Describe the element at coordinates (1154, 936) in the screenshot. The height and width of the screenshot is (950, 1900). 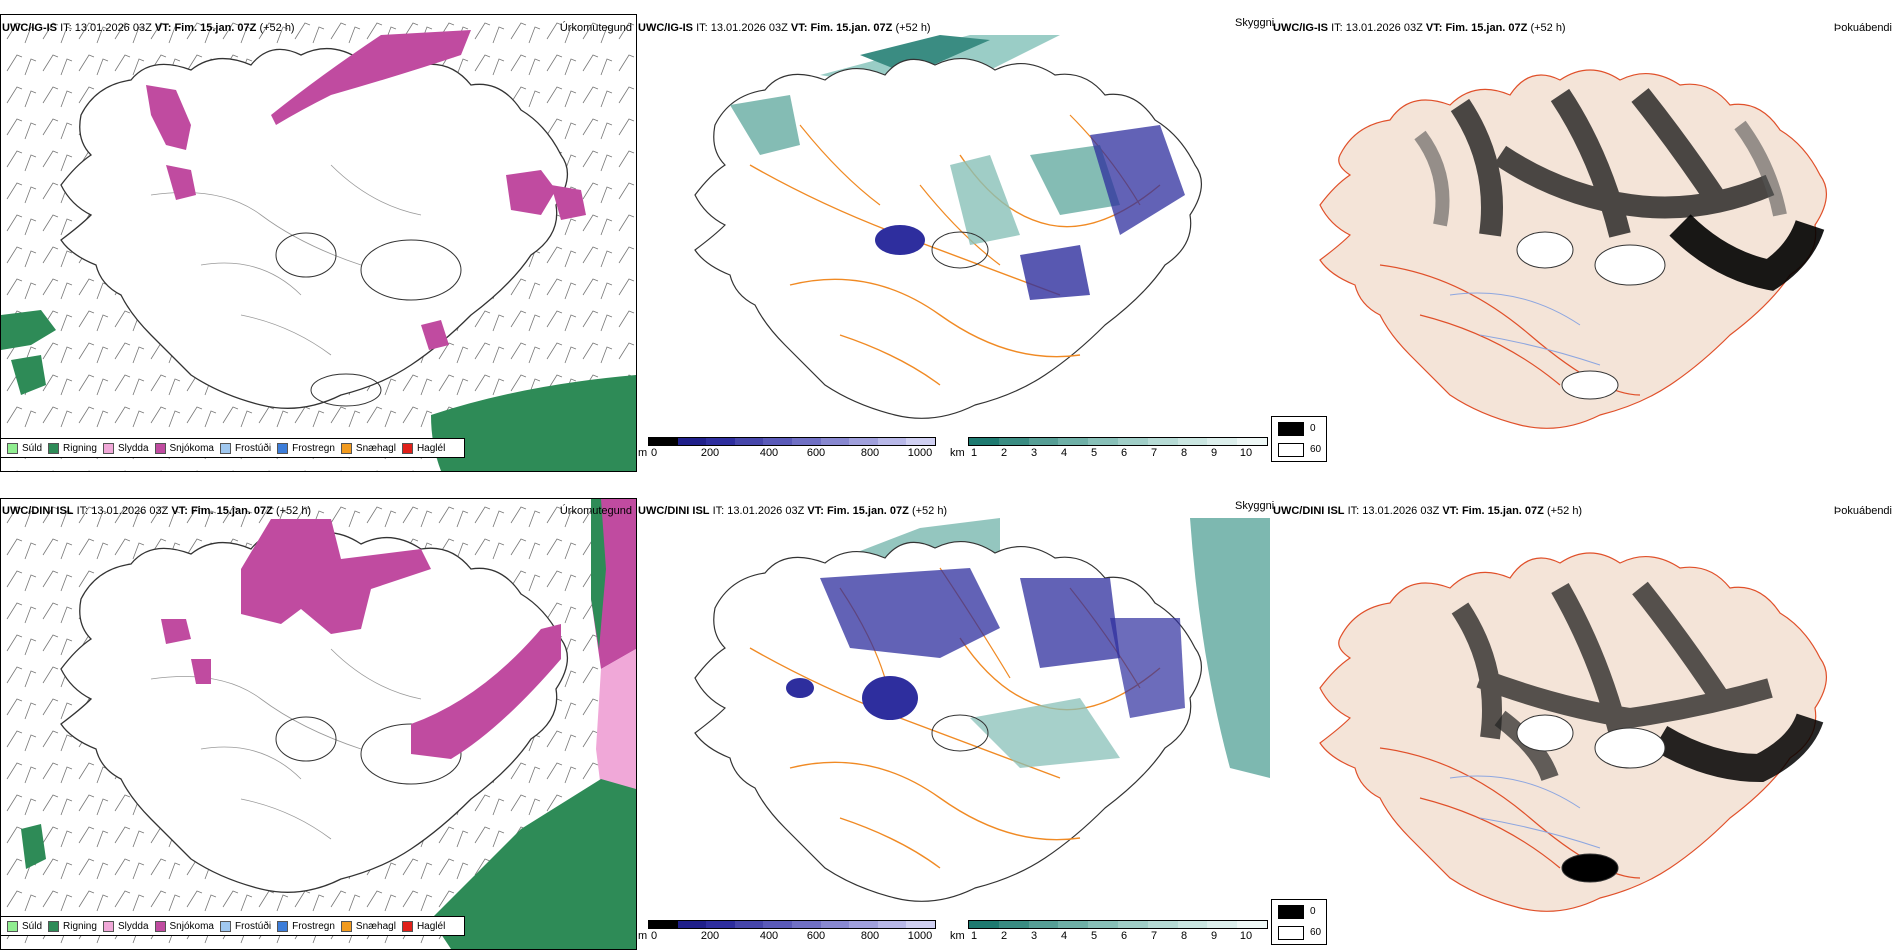
I see `colorbar-tick: 7` at that location.